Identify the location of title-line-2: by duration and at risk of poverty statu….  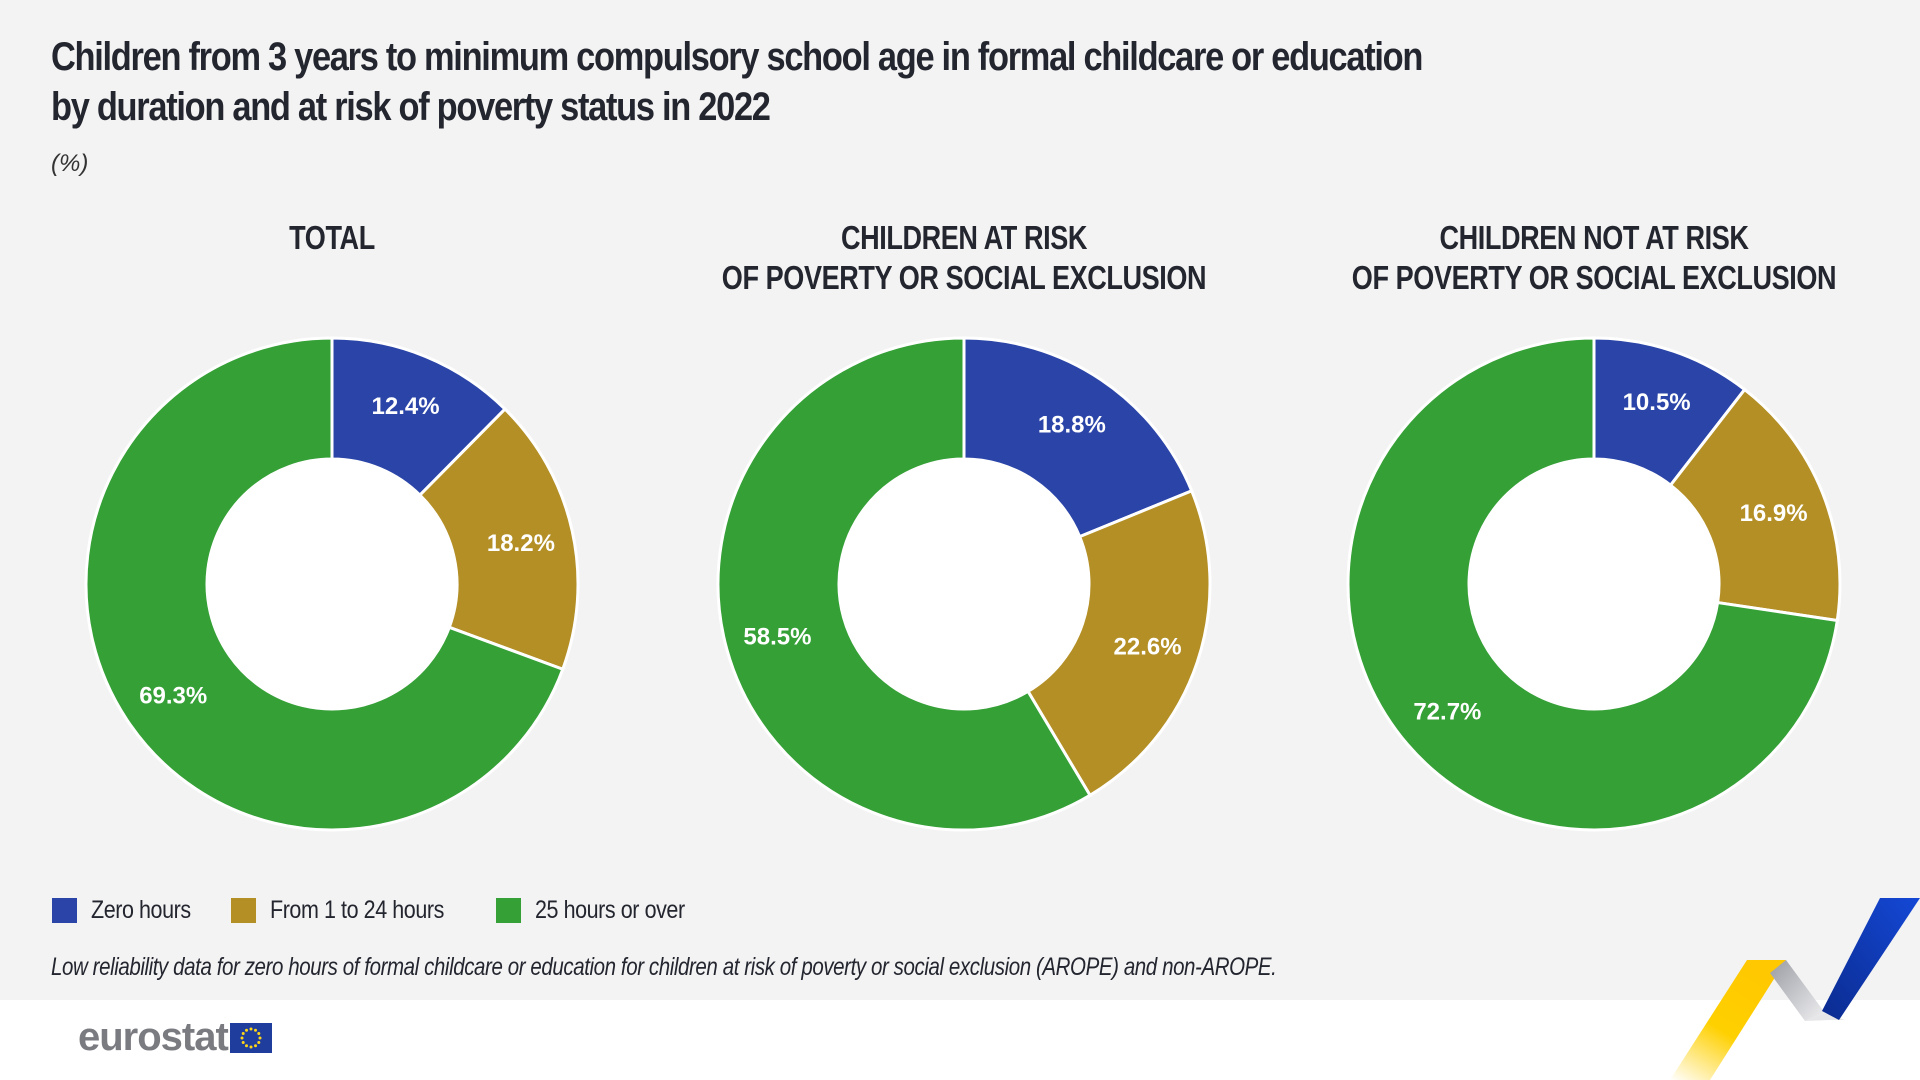
(411, 107).